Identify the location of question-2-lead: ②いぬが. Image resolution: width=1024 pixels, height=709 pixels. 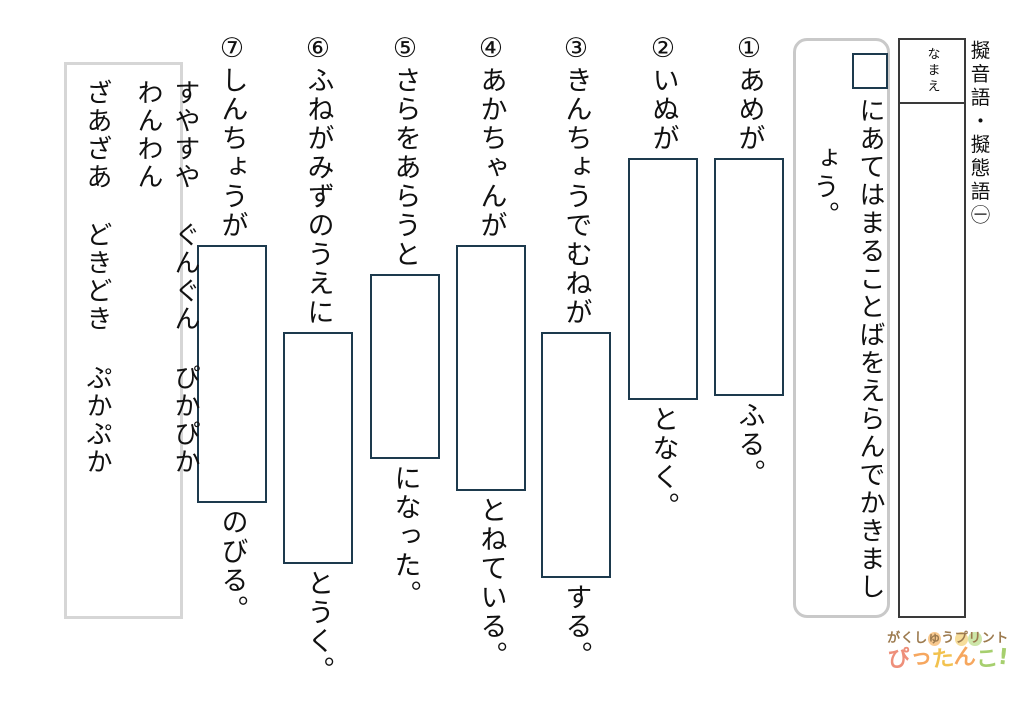
(663, 93).